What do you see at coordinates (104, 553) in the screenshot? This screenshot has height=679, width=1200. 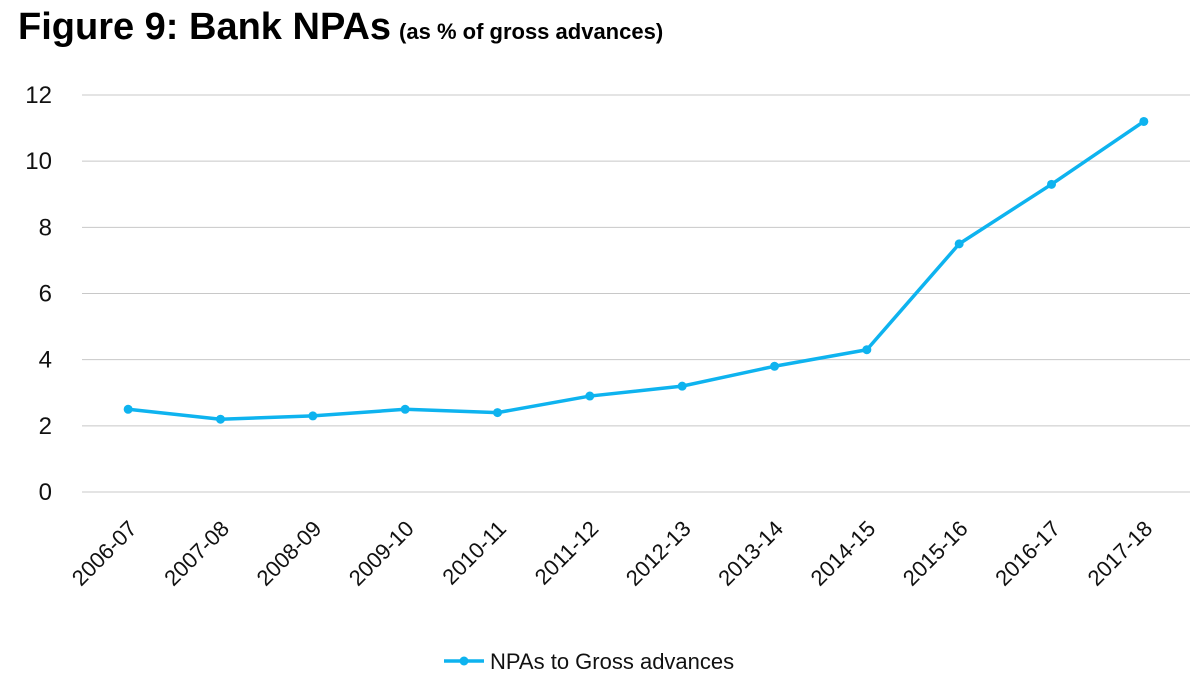 I see `x-tick-label: 2006-07` at bounding box center [104, 553].